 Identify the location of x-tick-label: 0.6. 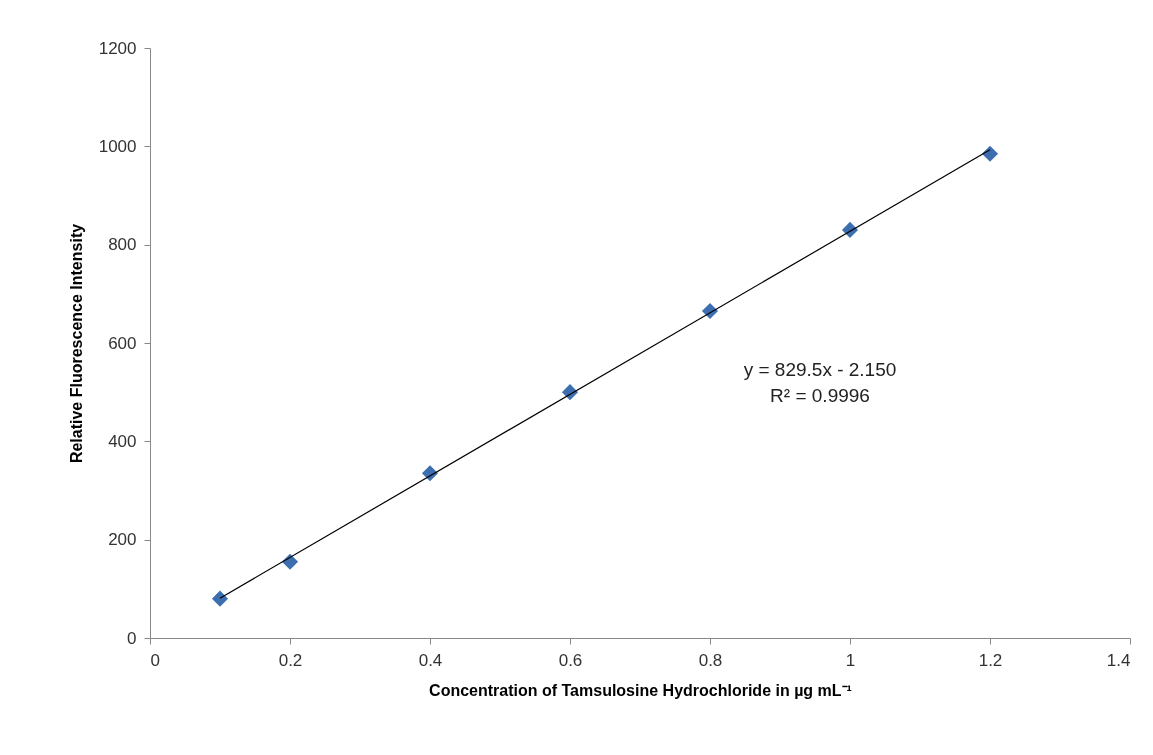
(570, 660).